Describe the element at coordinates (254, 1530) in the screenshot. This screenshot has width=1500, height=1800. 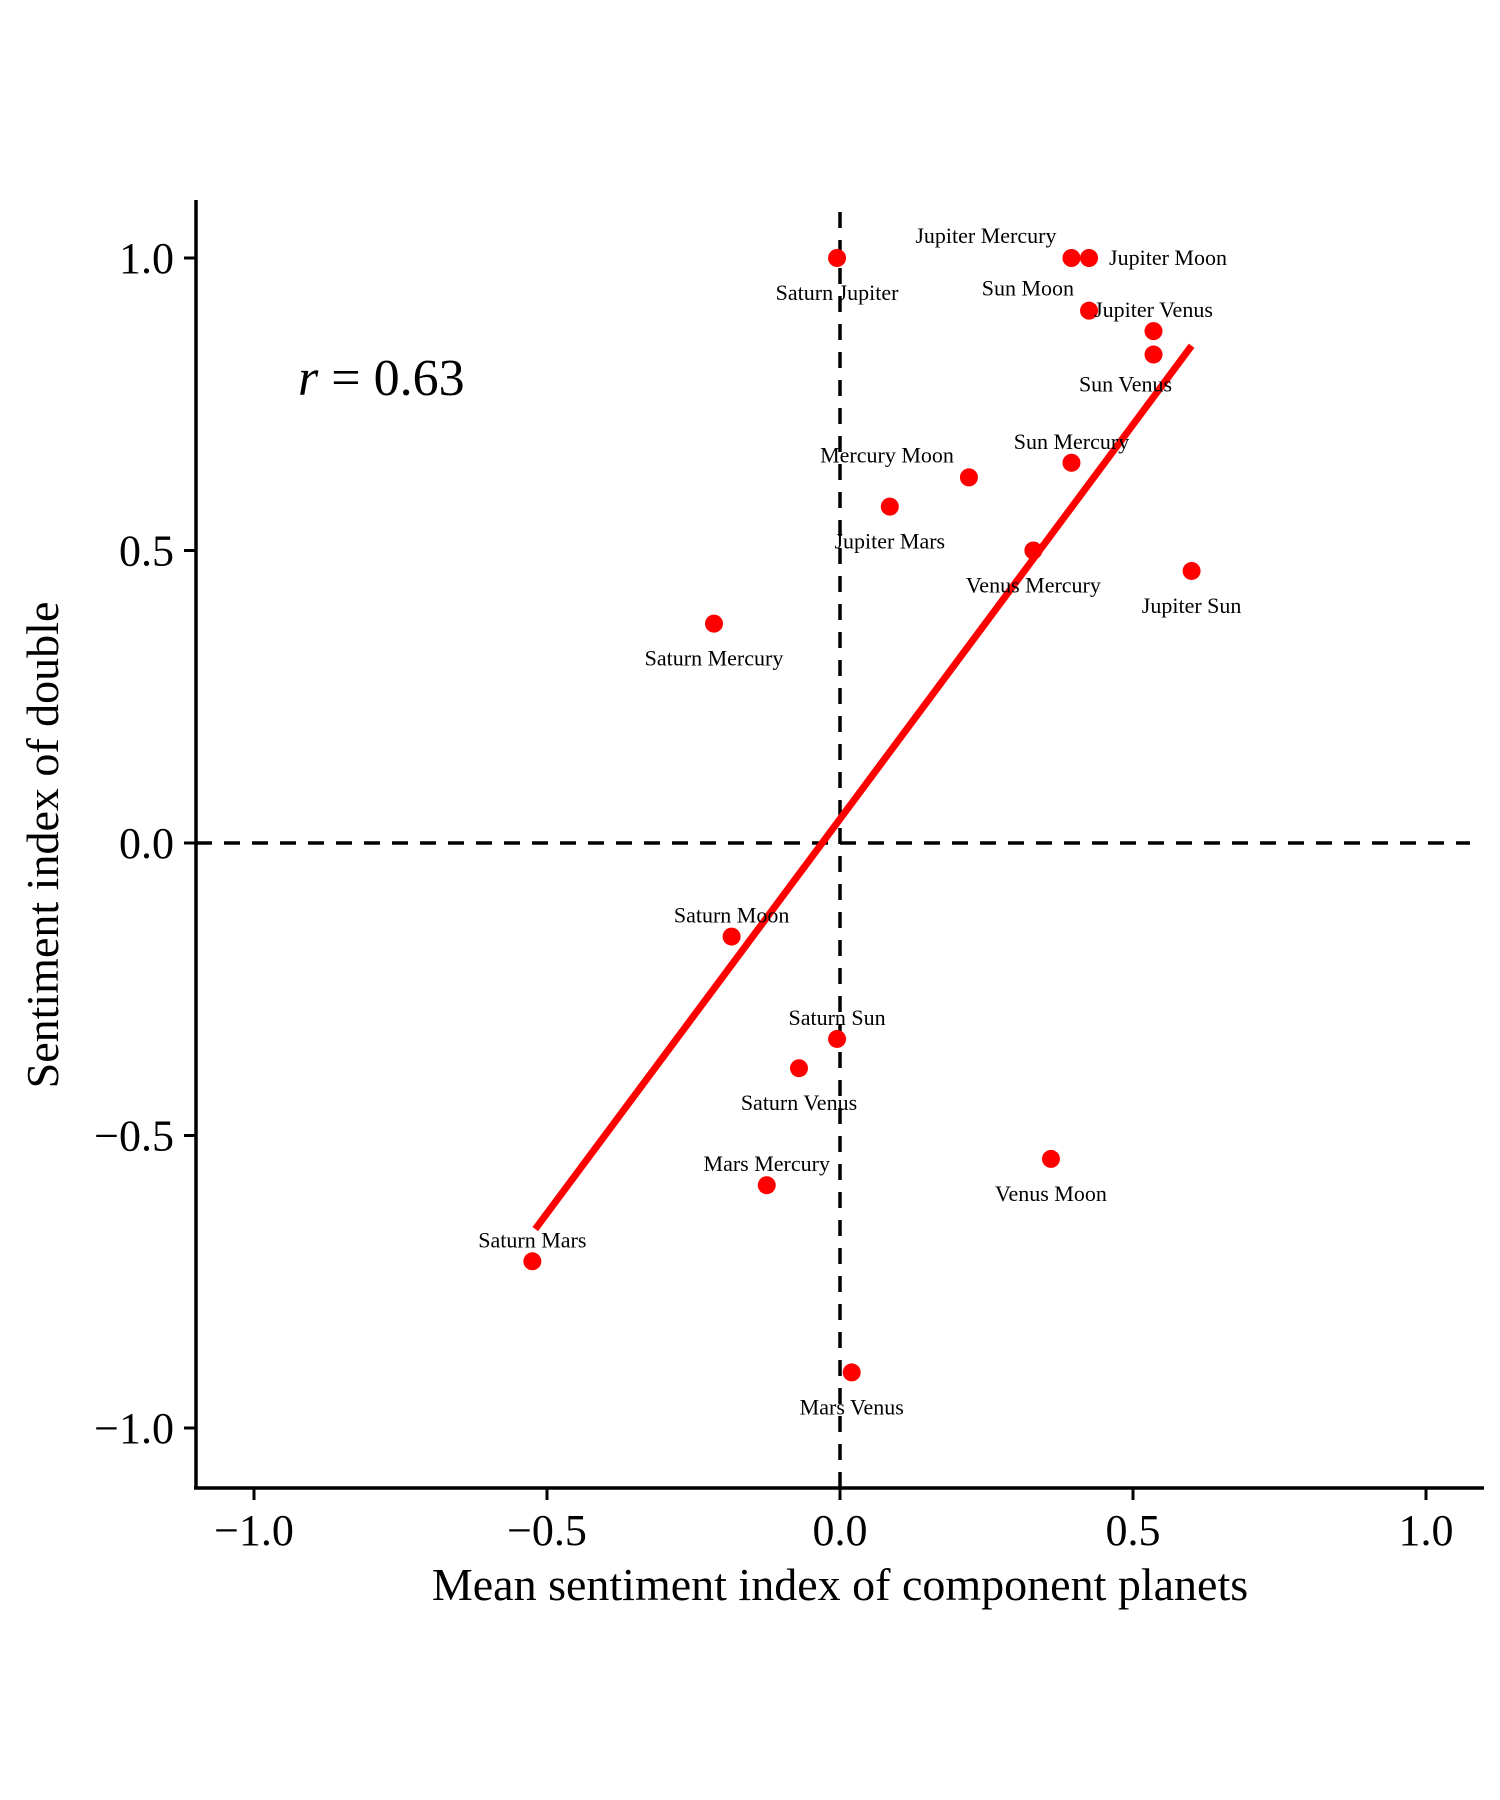
I see `x-tick-label: −1.0` at that location.